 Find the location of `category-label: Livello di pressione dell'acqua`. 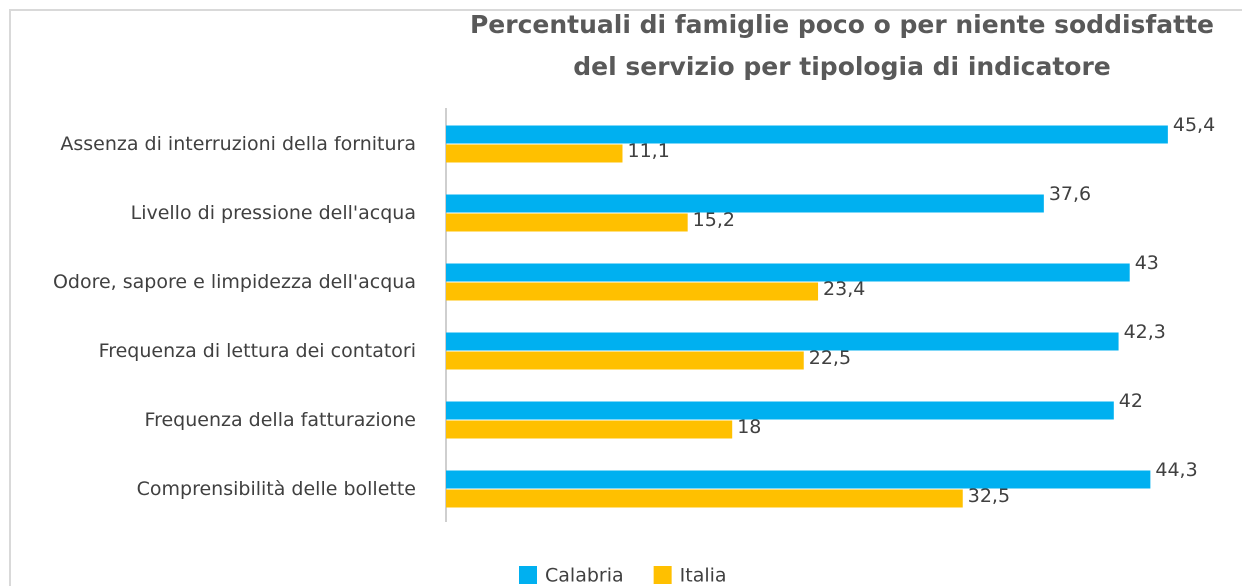

category-label: Livello di pressione dell'acqua is located at coordinates (273, 213).